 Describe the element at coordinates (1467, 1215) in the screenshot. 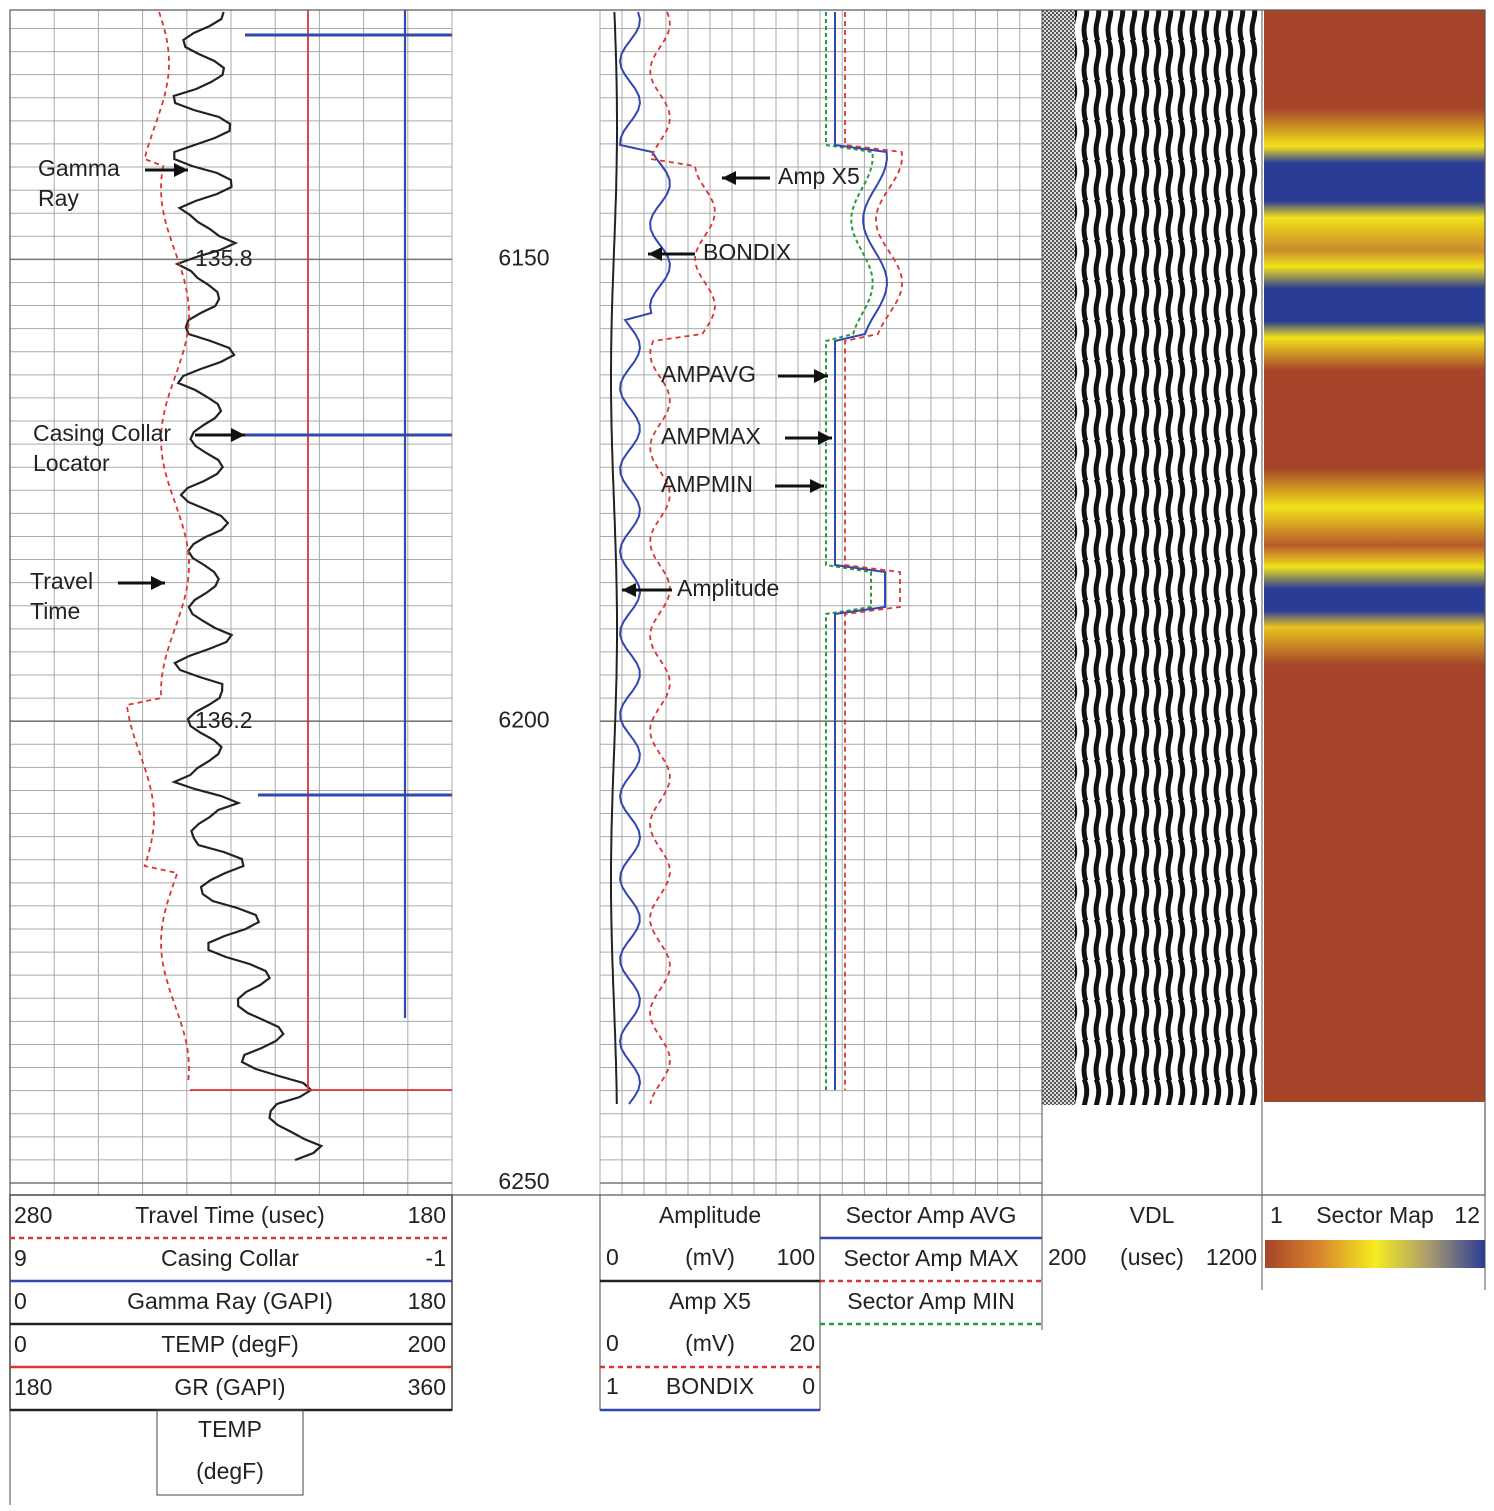

I see `scale-right: 12` at that location.